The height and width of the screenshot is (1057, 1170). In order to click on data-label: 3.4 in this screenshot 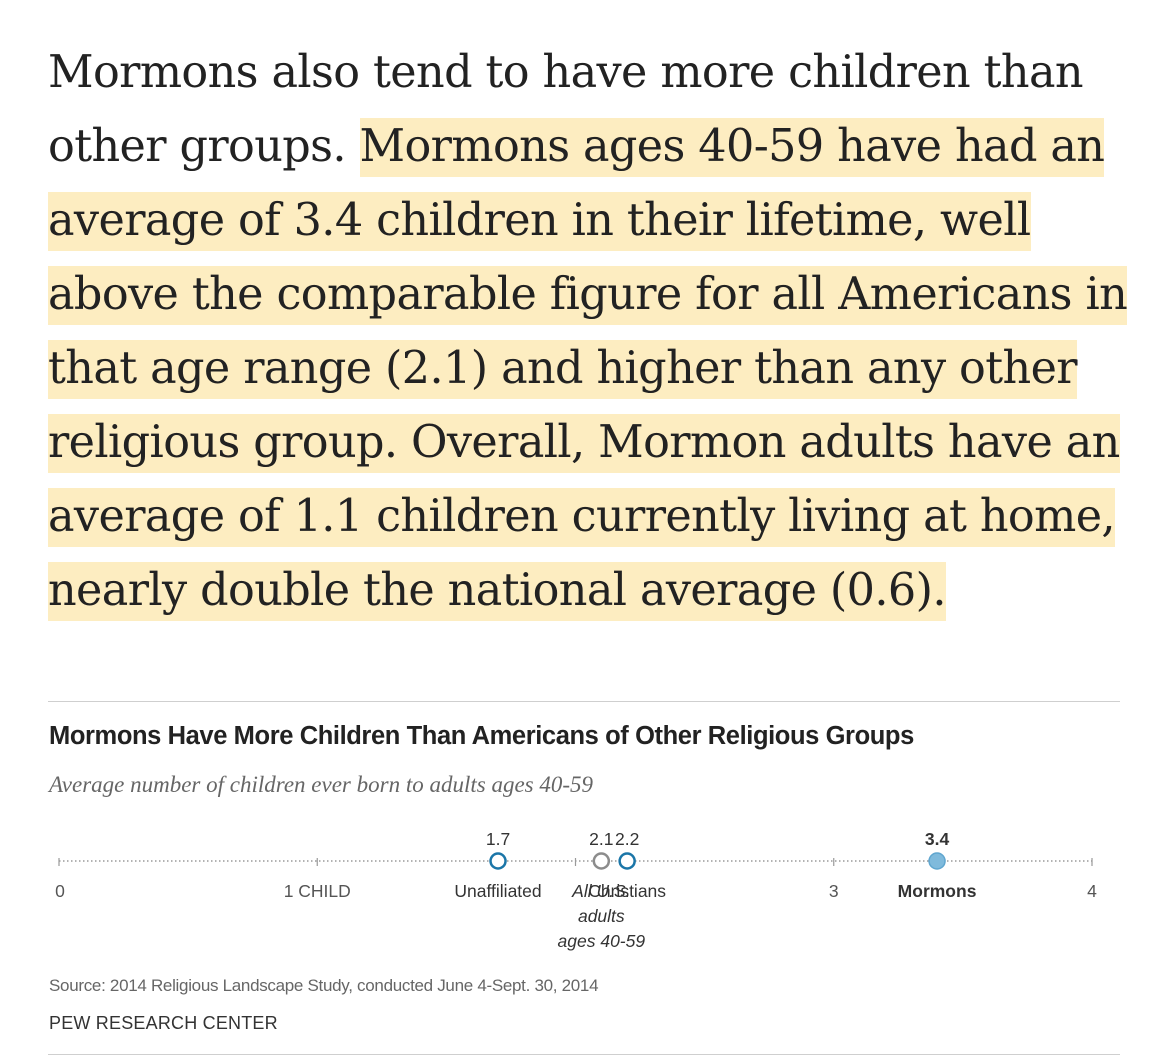, I will do `click(937, 839)`.